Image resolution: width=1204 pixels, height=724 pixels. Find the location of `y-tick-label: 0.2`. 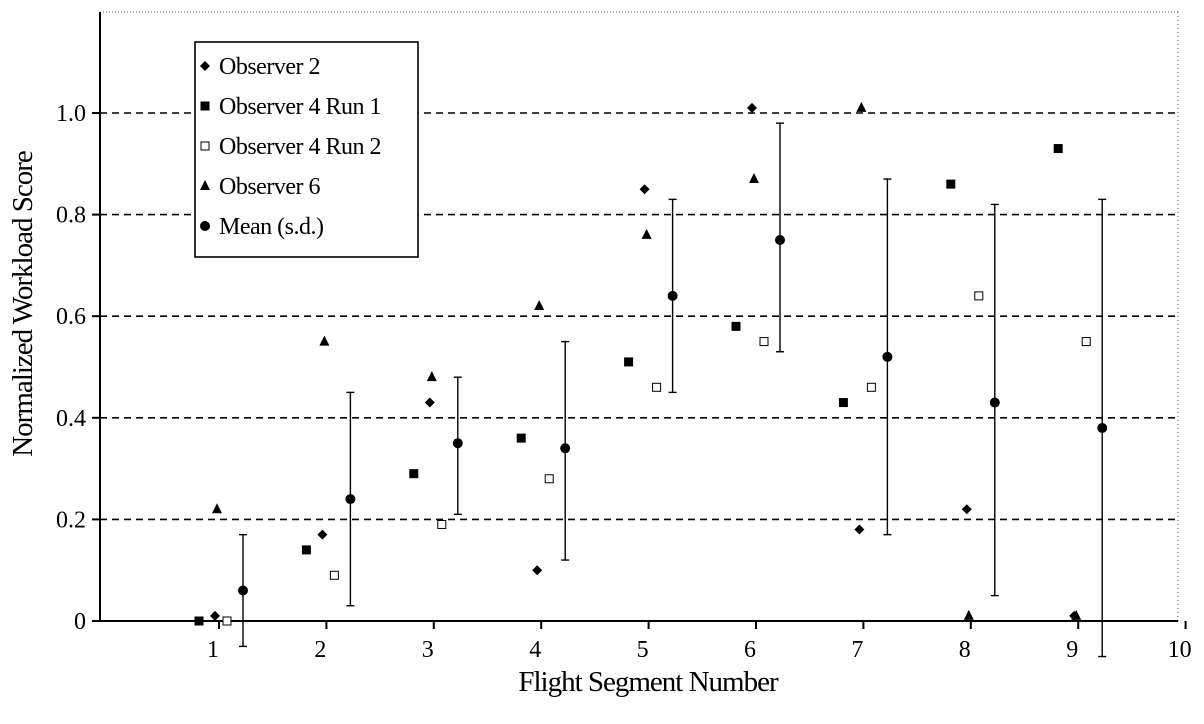

y-tick-label: 0.2 is located at coordinates (71, 520).